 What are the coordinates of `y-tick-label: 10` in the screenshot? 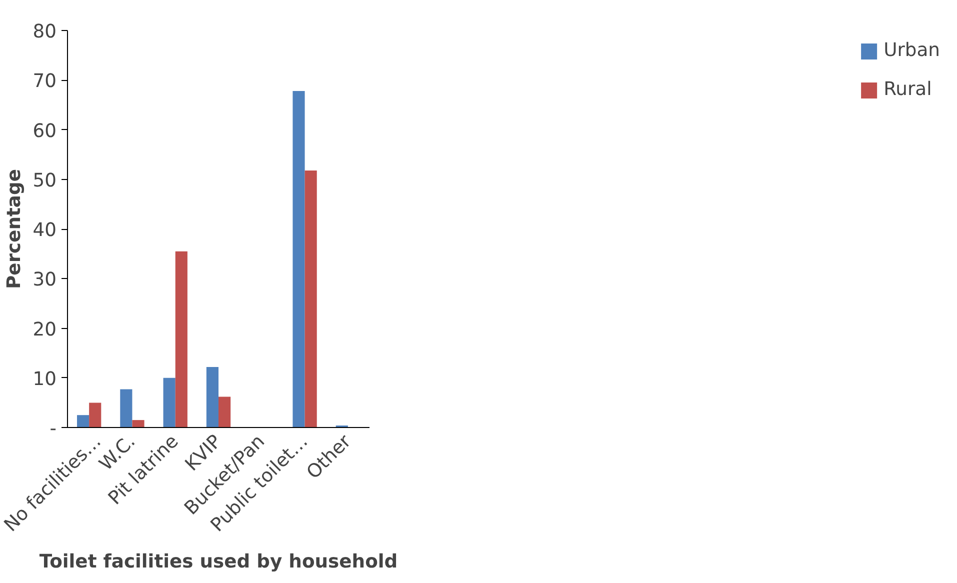 It's located at (44, 379).